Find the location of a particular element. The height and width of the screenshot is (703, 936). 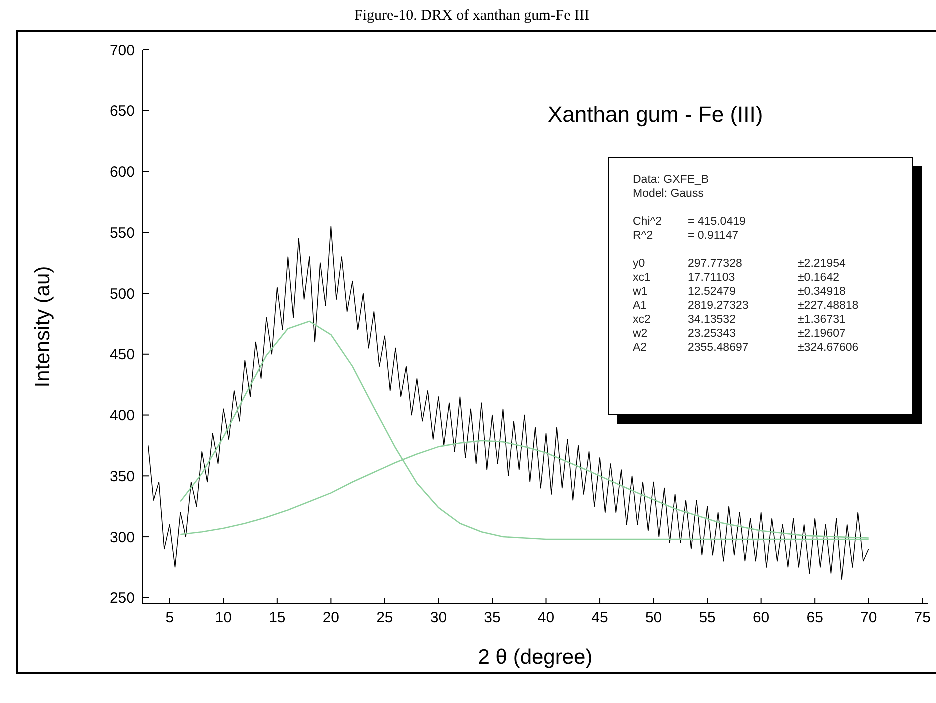

y-tick-label: 700 is located at coordinates (122, 51).